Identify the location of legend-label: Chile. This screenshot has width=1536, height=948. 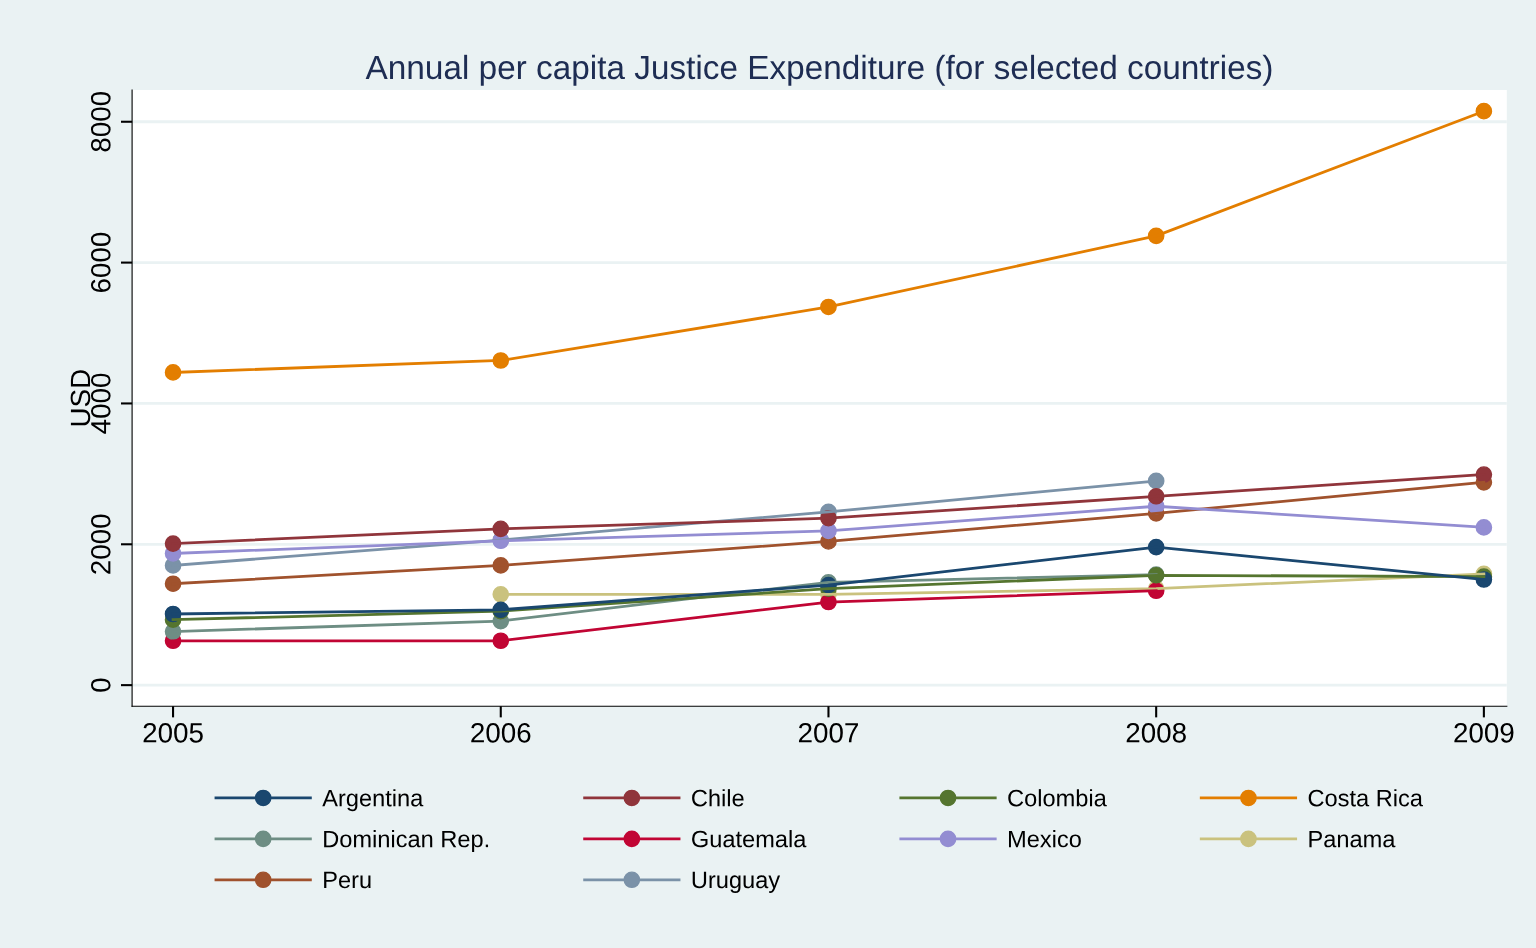
(718, 798).